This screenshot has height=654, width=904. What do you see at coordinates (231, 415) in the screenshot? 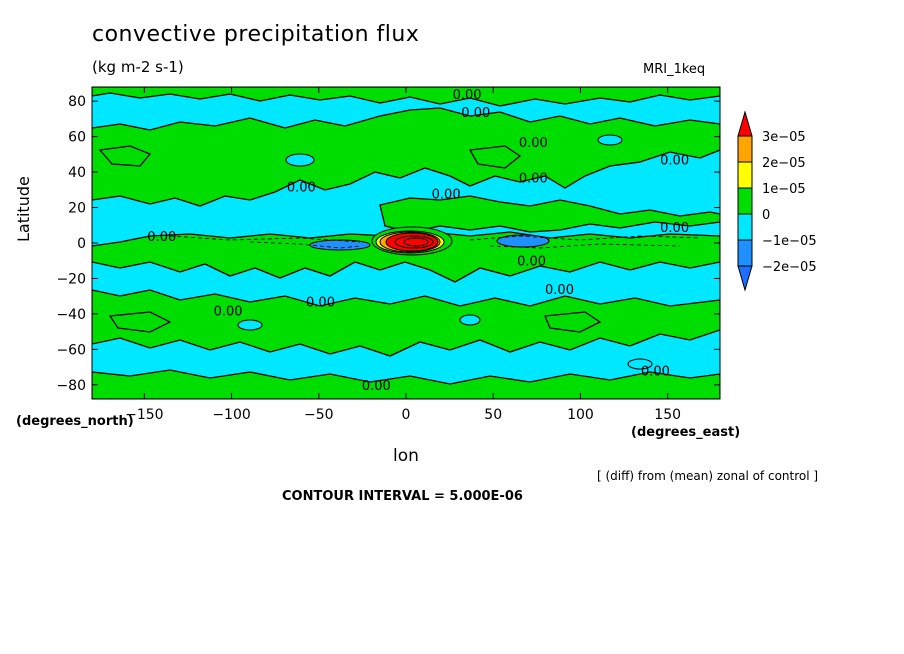
I see `x-tick-label: −100` at bounding box center [231, 415].